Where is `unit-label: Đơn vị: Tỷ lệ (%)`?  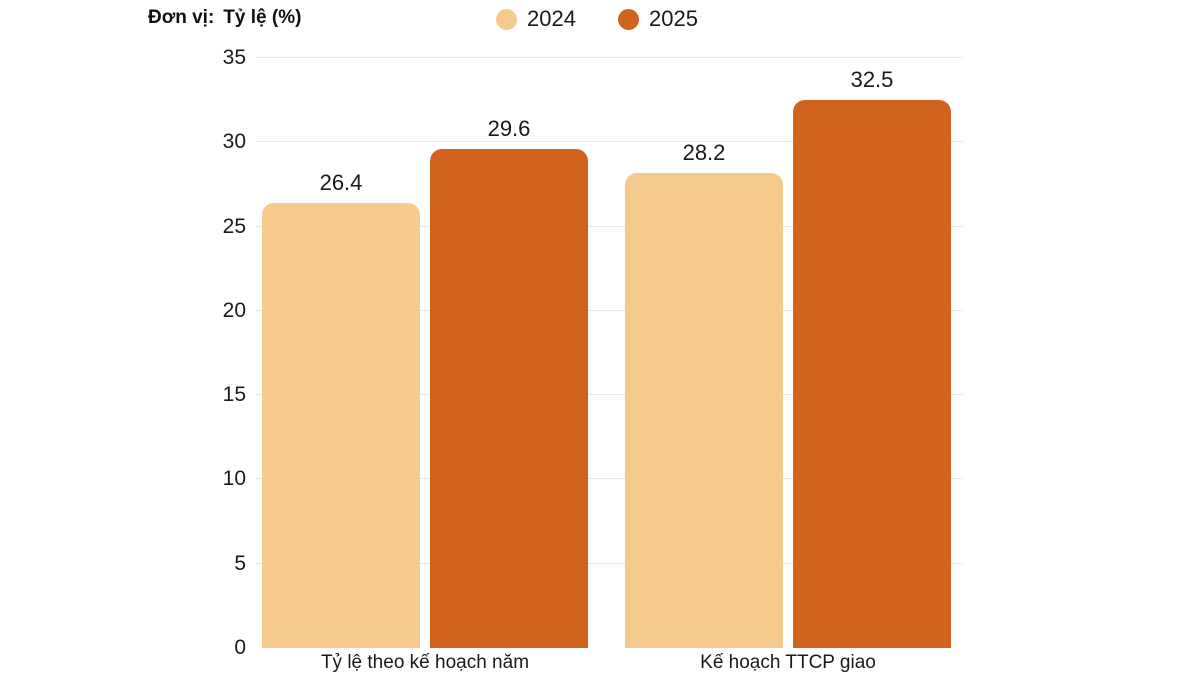
unit-label: Đơn vị: Tỷ lệ (%) is located at coordinates (224, 18).